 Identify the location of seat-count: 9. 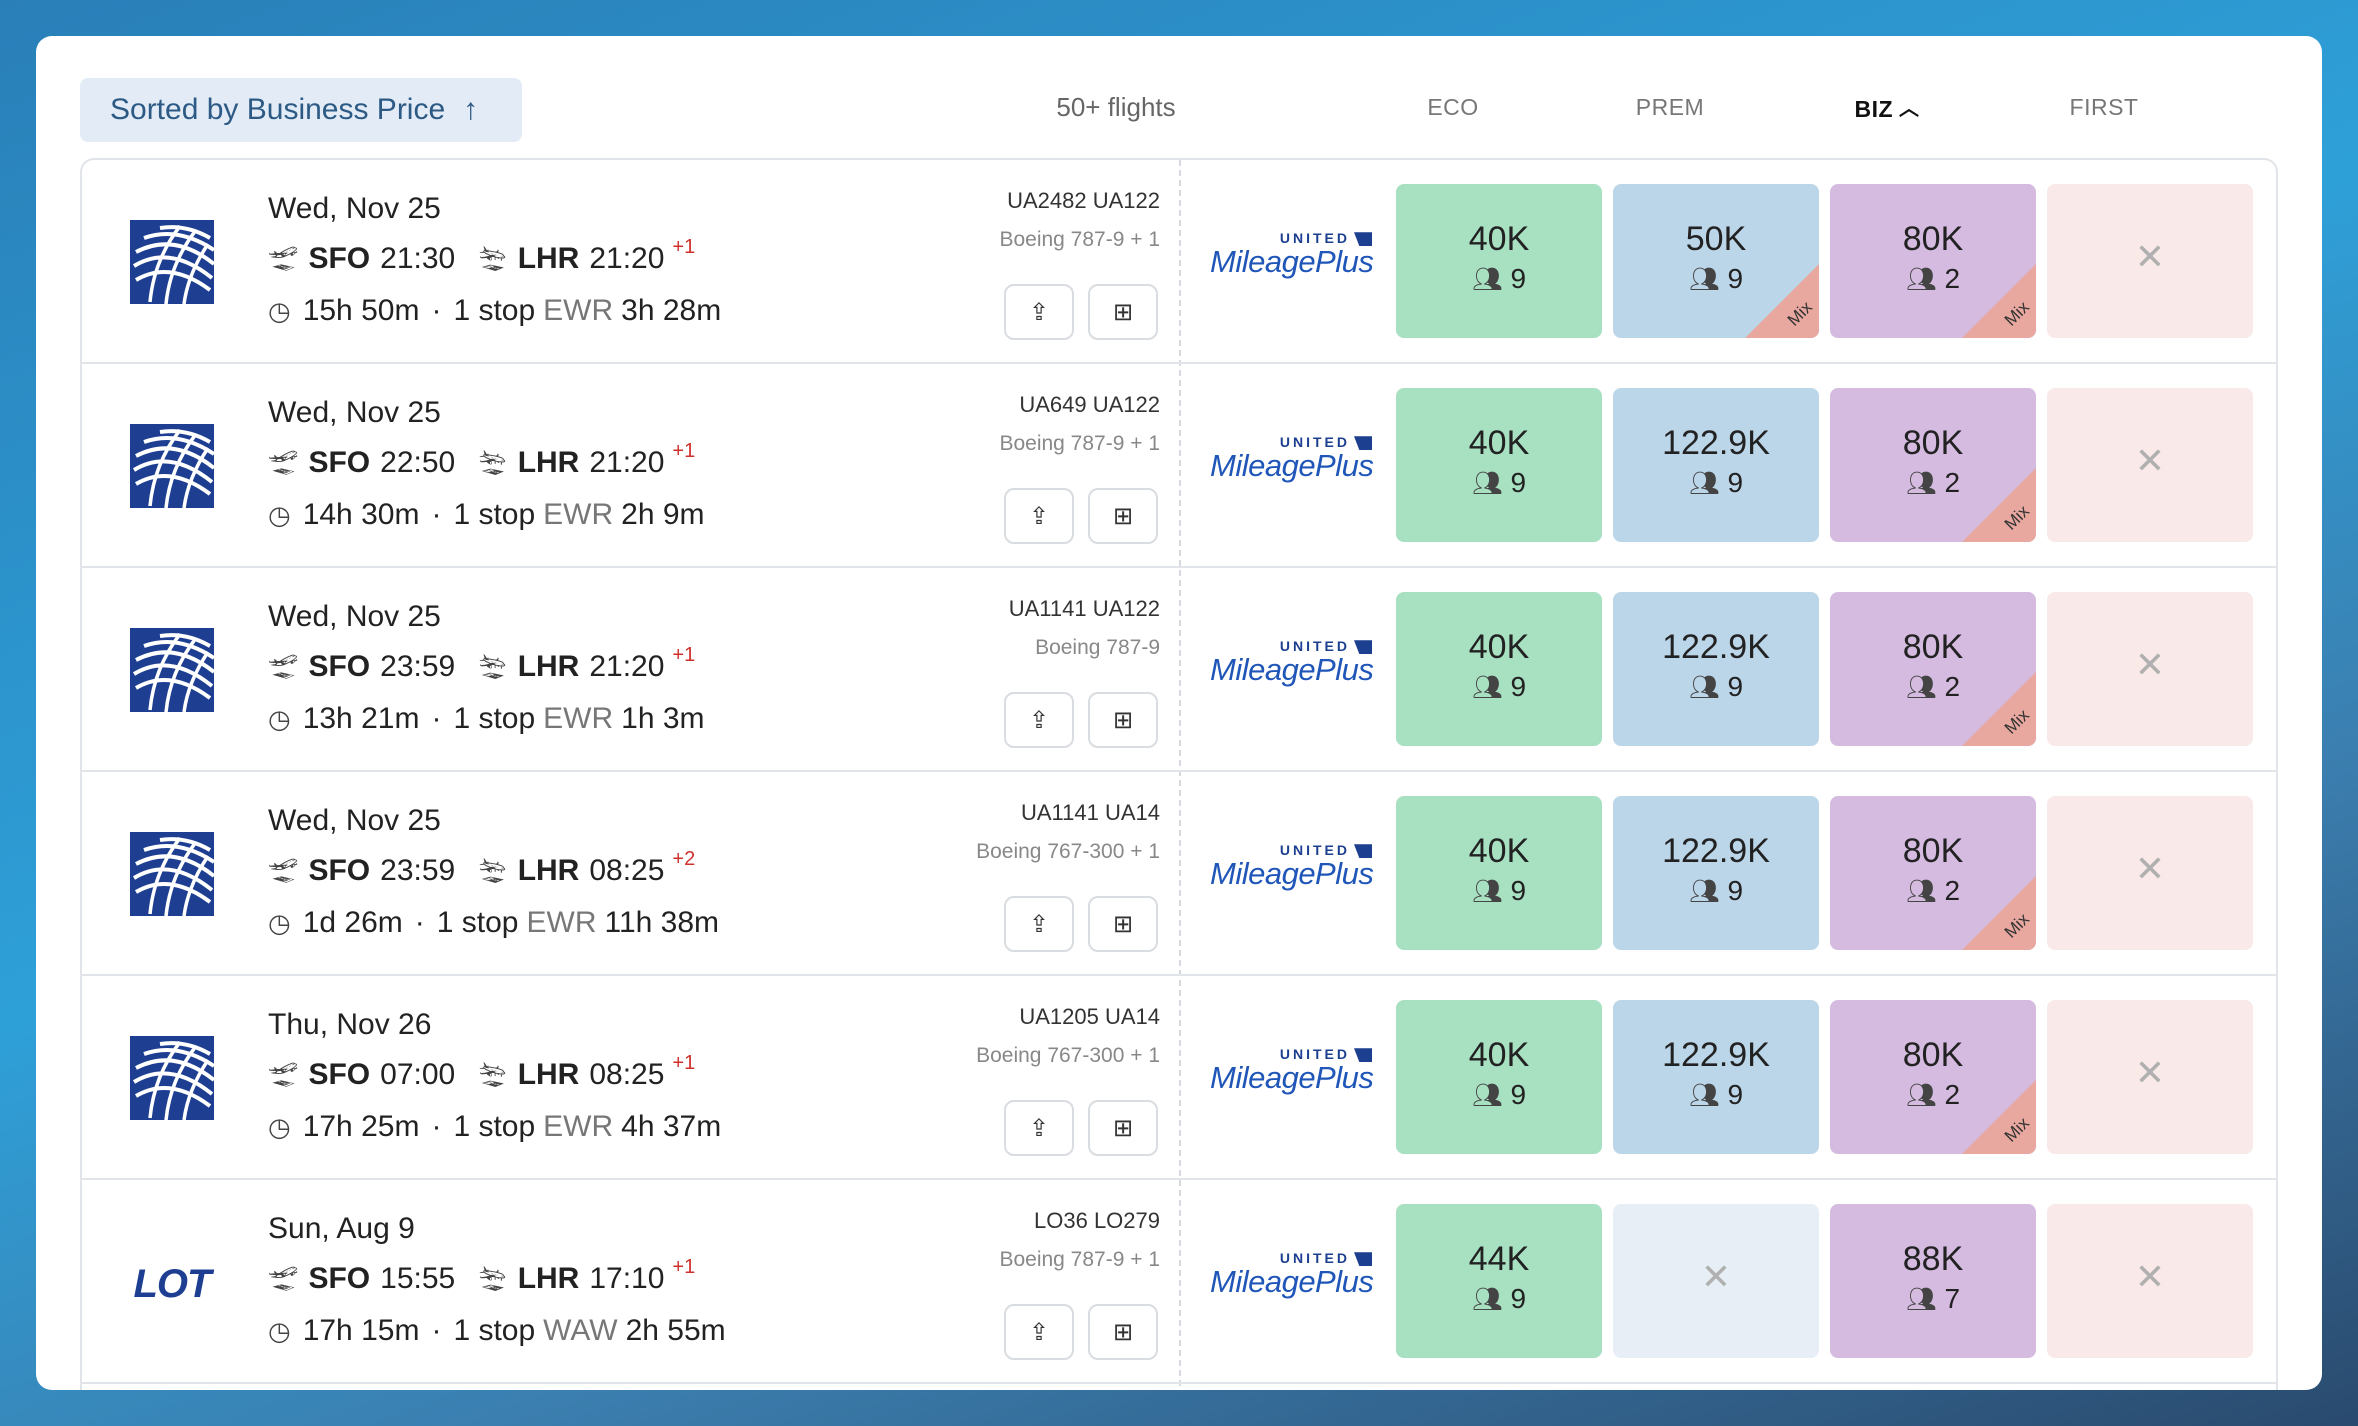
(1518, 1298).